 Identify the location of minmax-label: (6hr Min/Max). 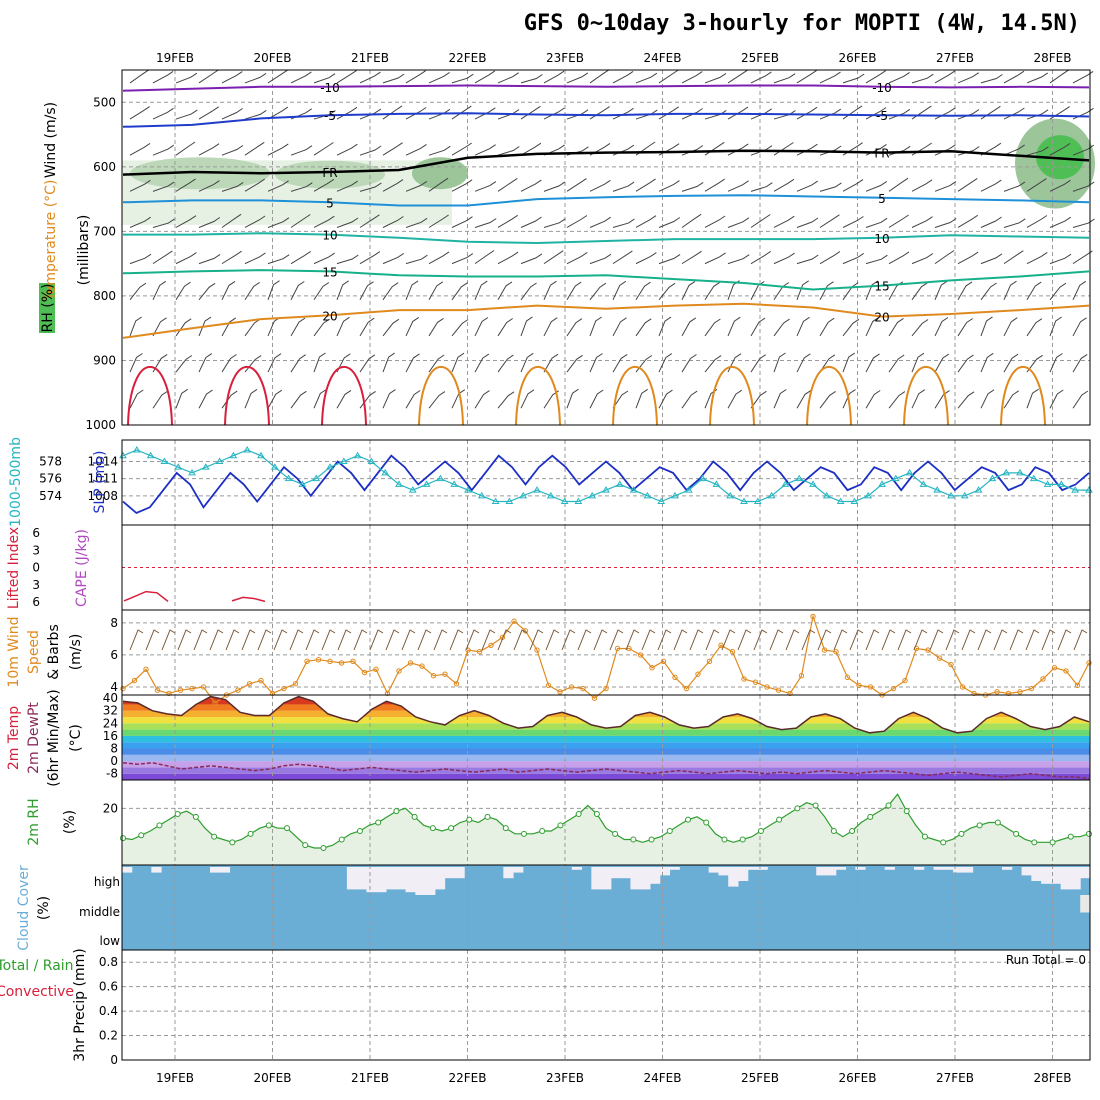
(54, 737).